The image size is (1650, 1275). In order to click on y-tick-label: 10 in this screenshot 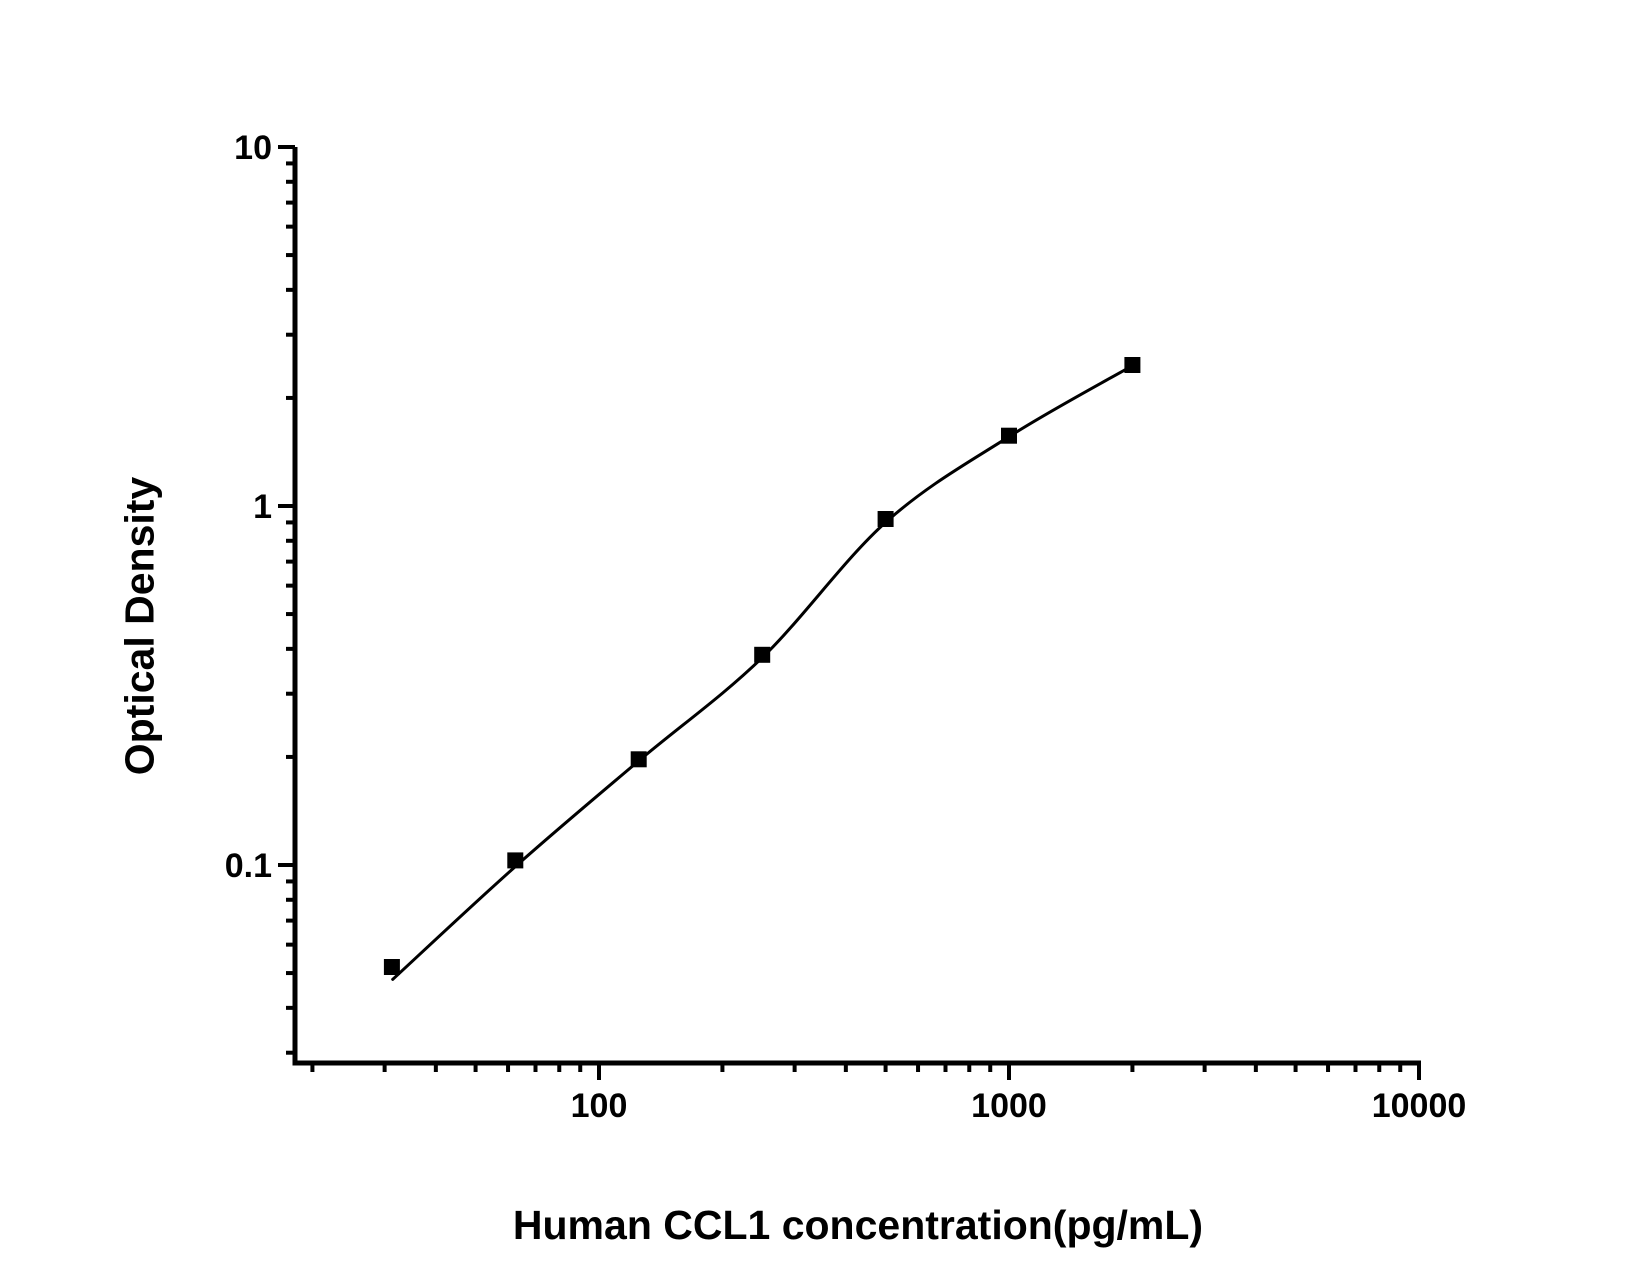, I will do `click(253, 148)`.